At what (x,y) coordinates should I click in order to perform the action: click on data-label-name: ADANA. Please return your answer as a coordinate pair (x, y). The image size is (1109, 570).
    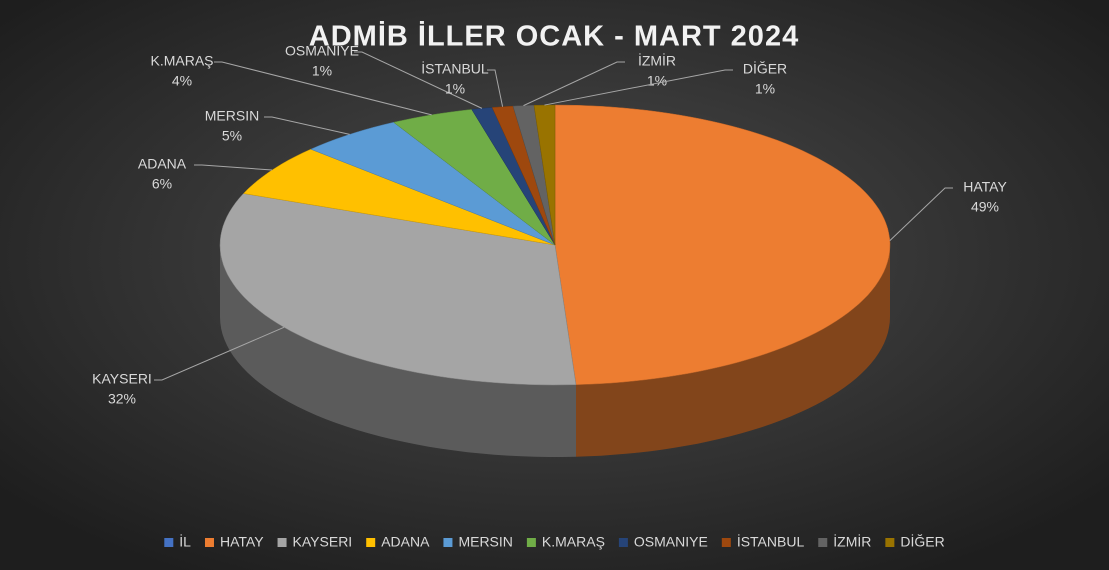
    Looking at the image, I should click on (162, 164).